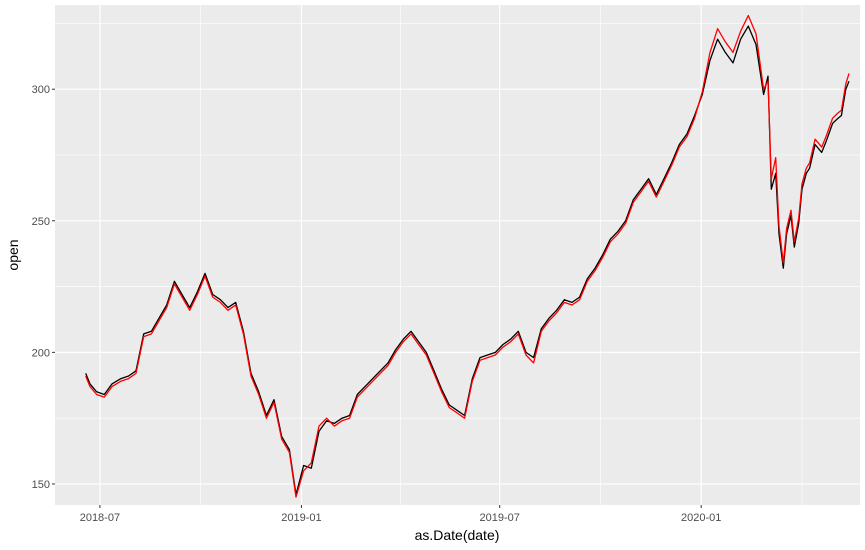  What do you see at coordinates (301, 518) in the screenshot?
I see `x-tick-label: 2019-01` at bounding box center [301, 518].